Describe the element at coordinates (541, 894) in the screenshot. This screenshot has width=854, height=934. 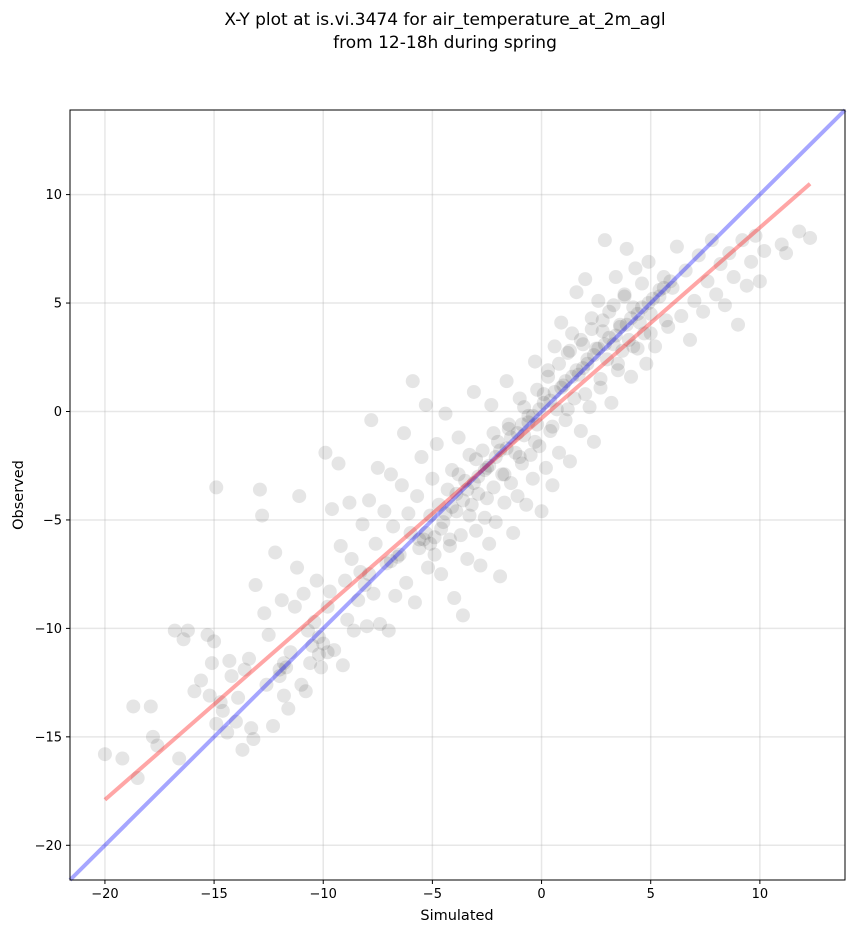
I see `x-tick-label: 0` at that location.